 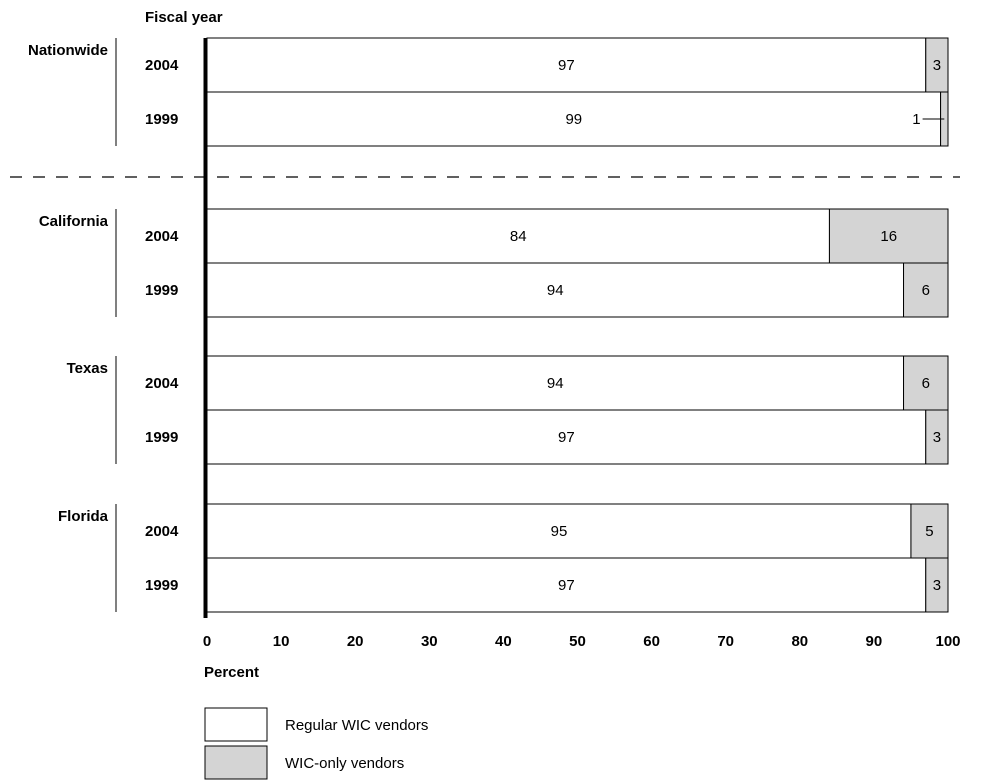 I want to click on x-tick-label: 50, so click(x=577, y=641).